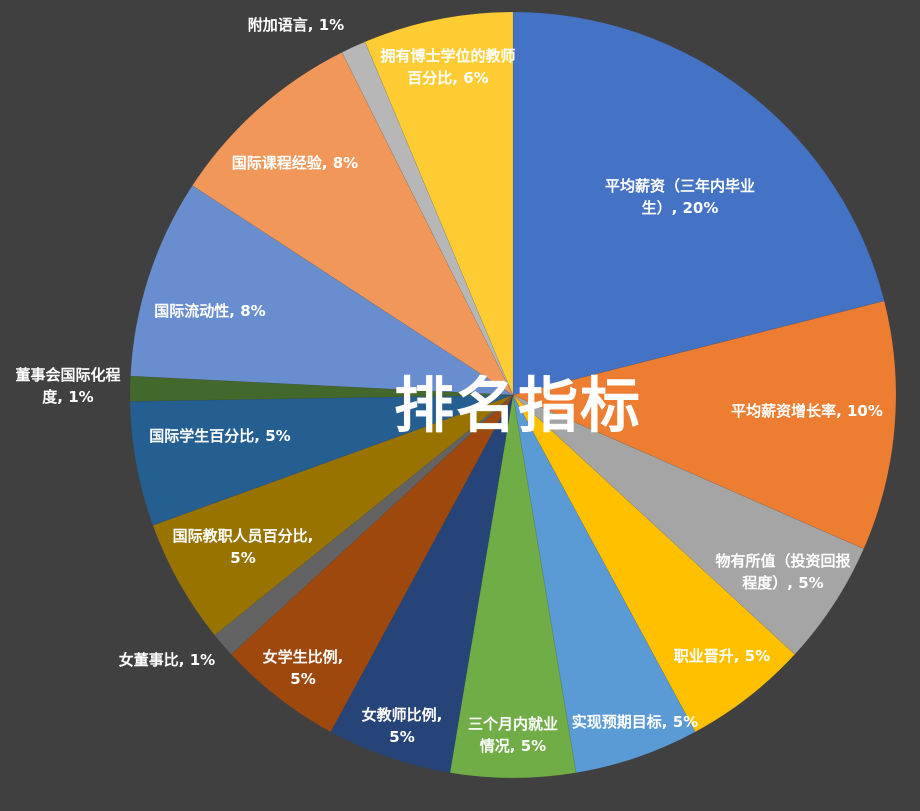 Image resolution: width=920 pixels, height=811 pixels. Describe the element at coordinates (722, 656) in the screenshot. I see `data-label: 职业晋升, 5%` at that location.